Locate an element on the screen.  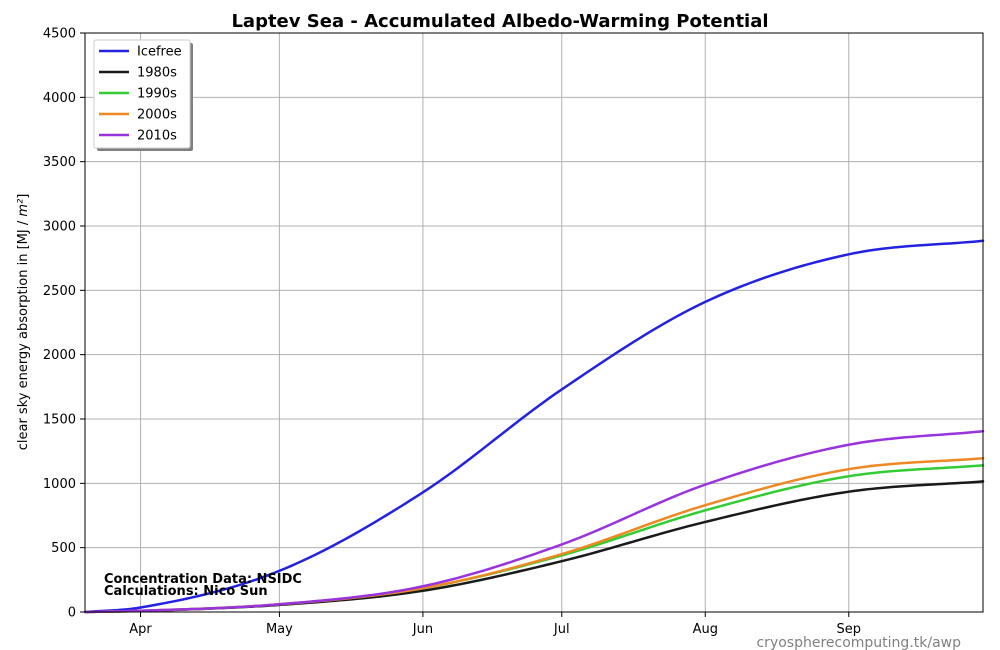
x-tick-label: Aug is located at coordinates (705, 629).